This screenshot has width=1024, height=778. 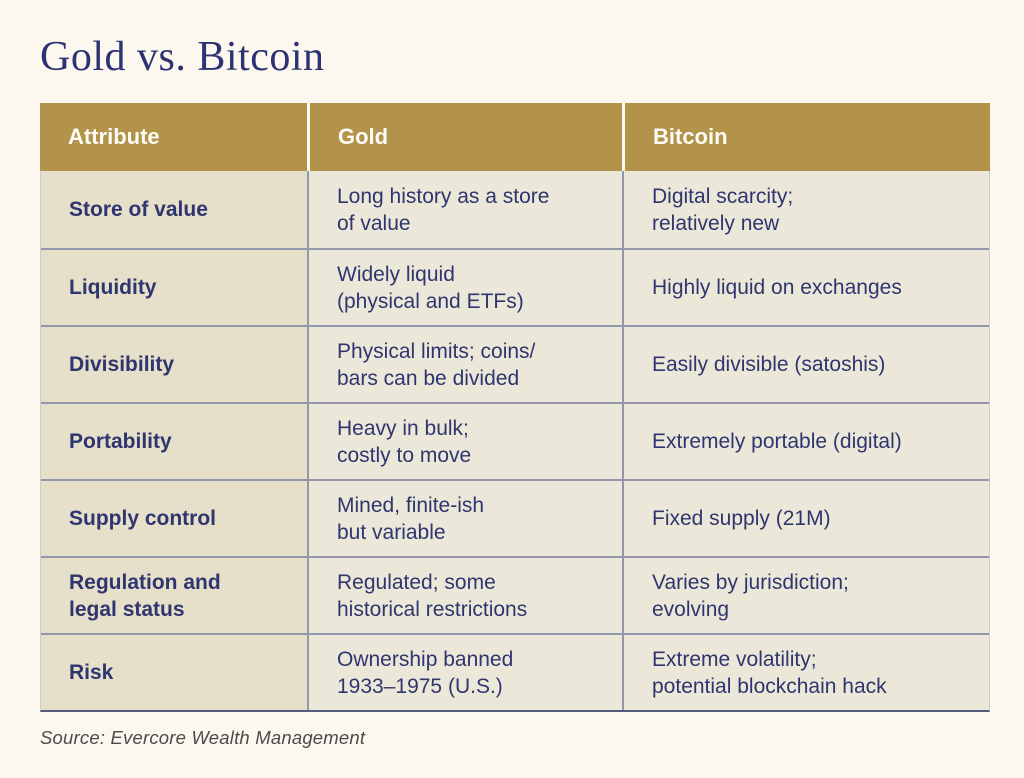 I want to click on gold-cell: Ownership banned 1933–1975 (U.S.), so click(x=464, y=672).